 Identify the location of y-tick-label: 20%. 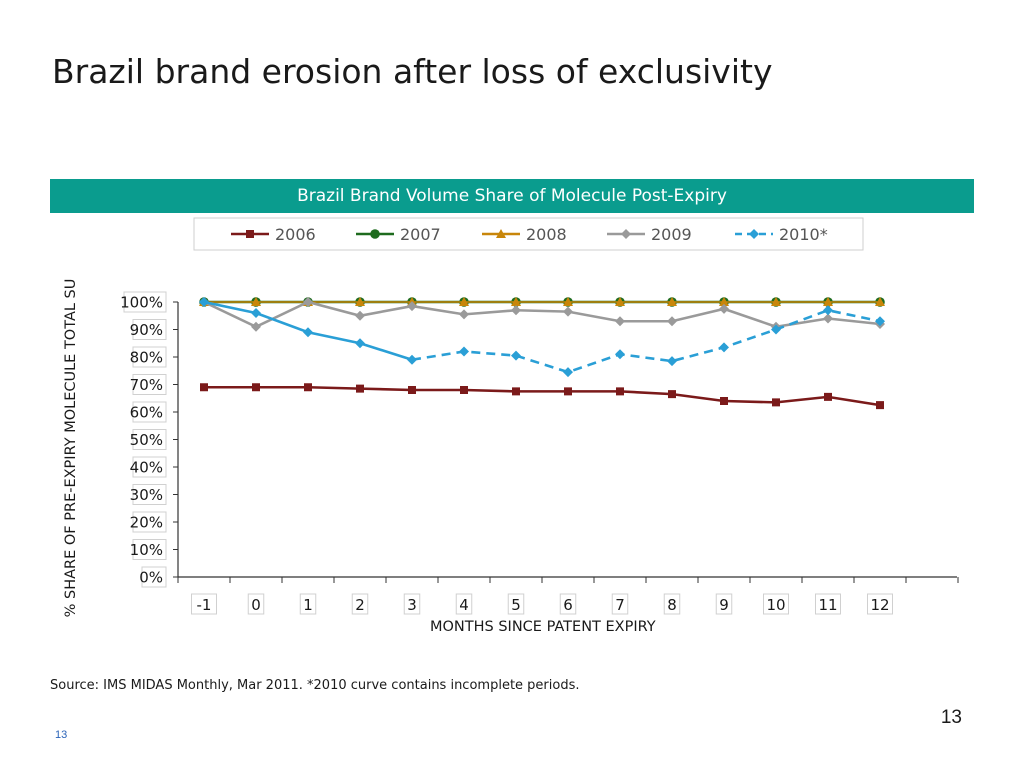
(146, 523).